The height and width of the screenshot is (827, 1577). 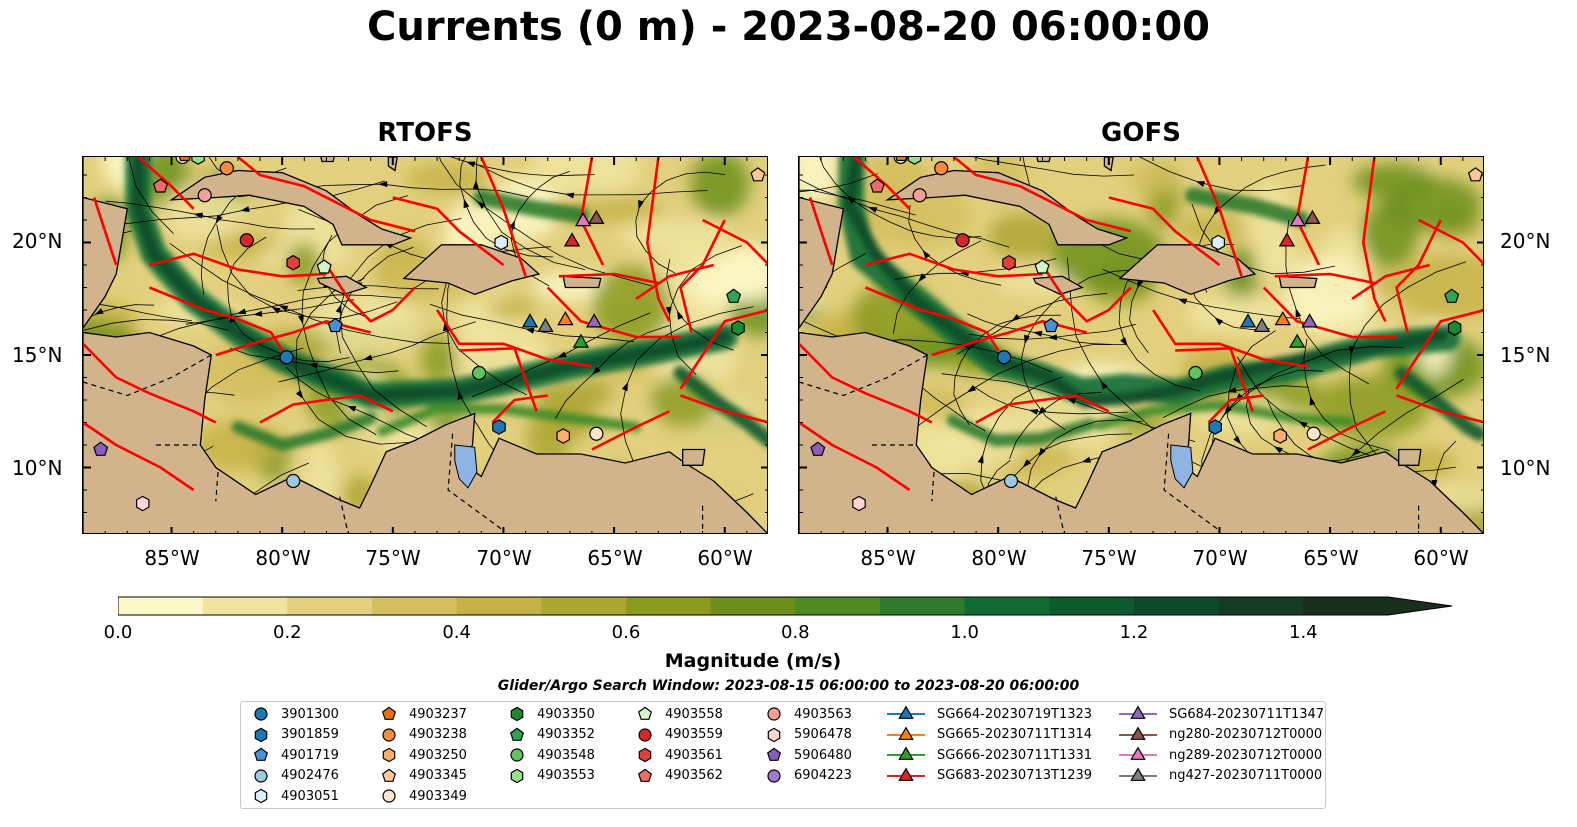 I want to click on legend-item: ng427-20230711T0000, so click(x=1220, y=776).